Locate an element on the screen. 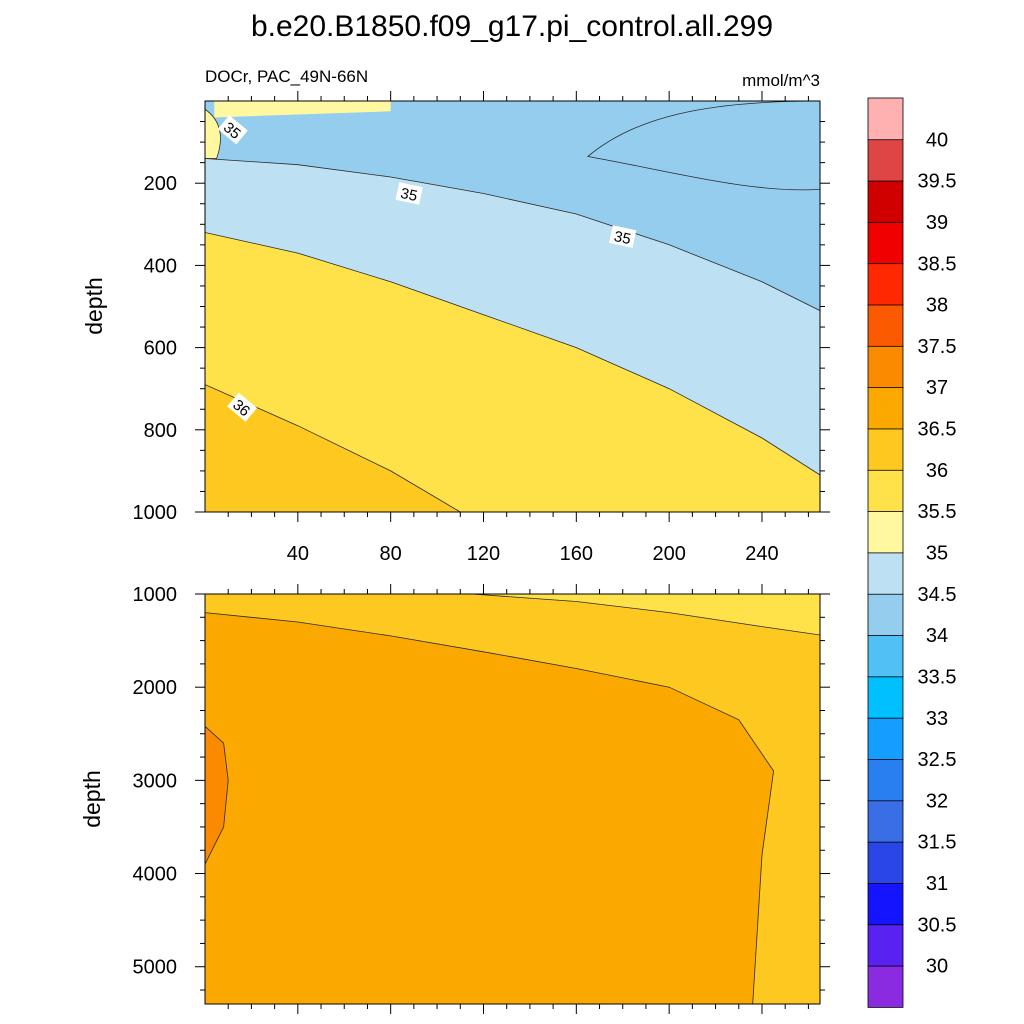 The height and width of the screenshot is (1024, 1024). lower-ytick-label: 5000 is located at coordinates (155, 968).